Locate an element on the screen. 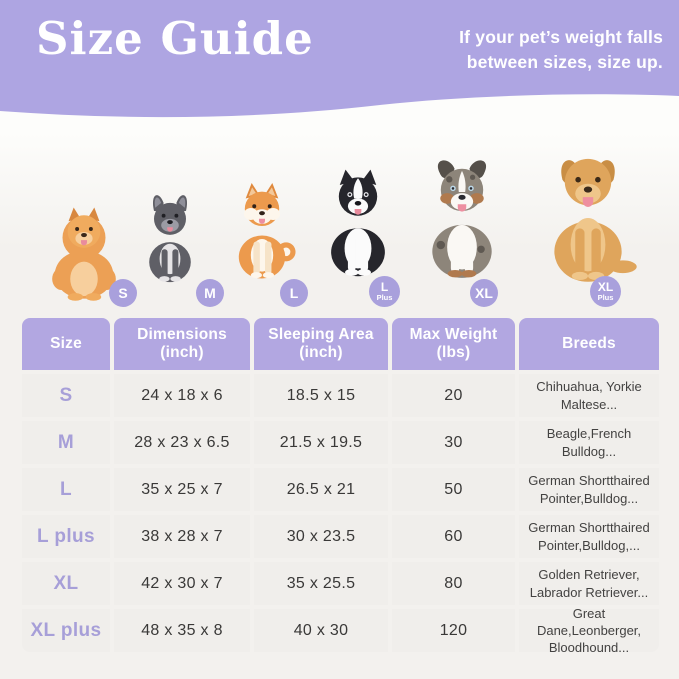  cell-sleeping-area: 35 x 25.5 is located at coordinates (321, 583).